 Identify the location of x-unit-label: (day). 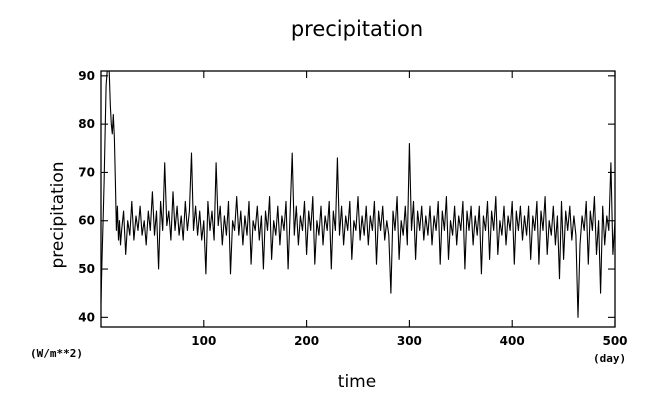
(609, 358).